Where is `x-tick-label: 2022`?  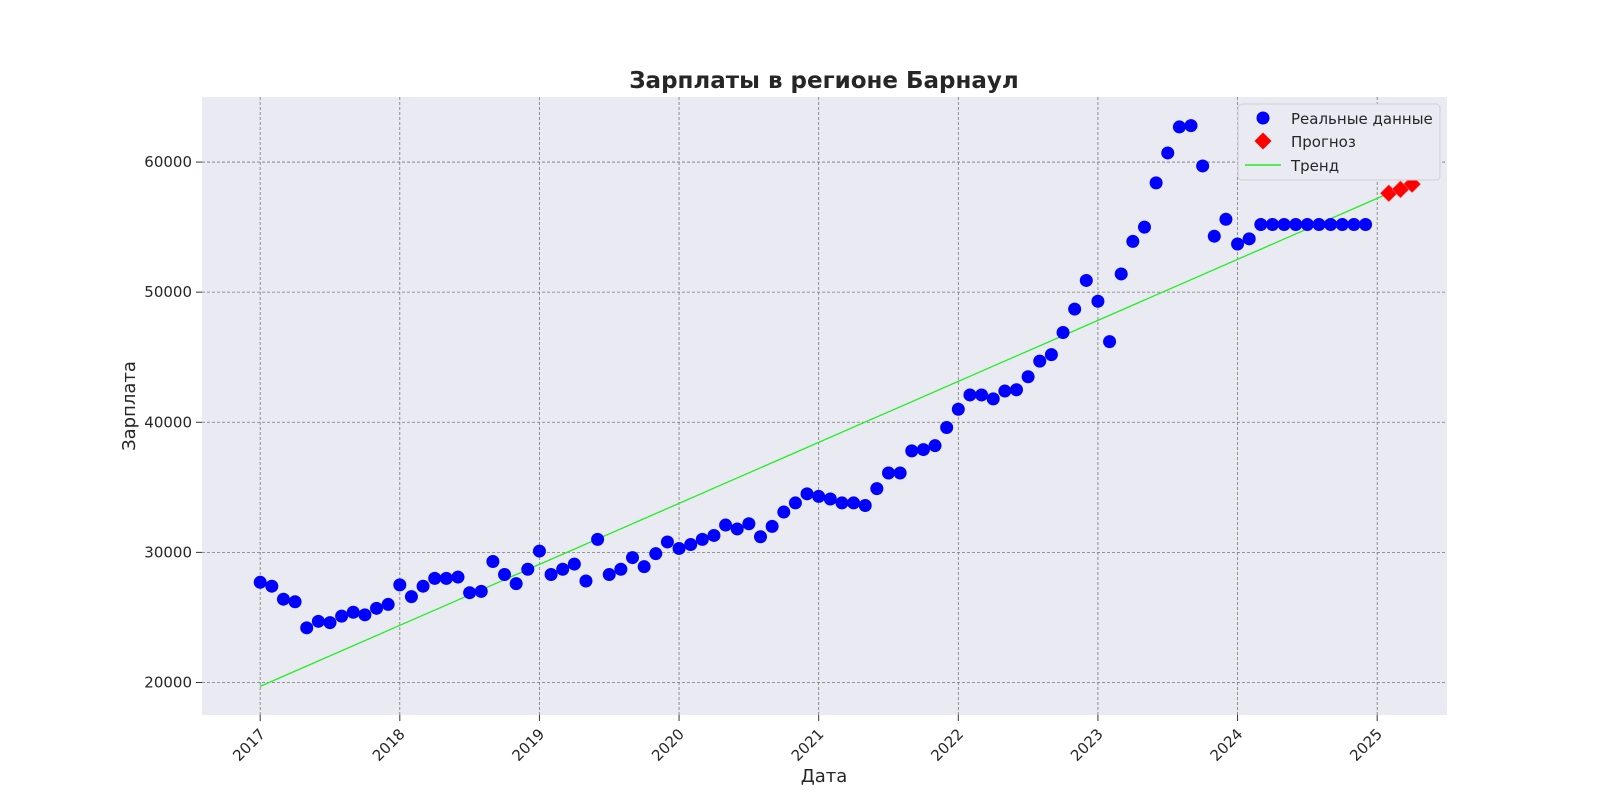
x-tick-label: 2022 is located at coordinates (947, 745).